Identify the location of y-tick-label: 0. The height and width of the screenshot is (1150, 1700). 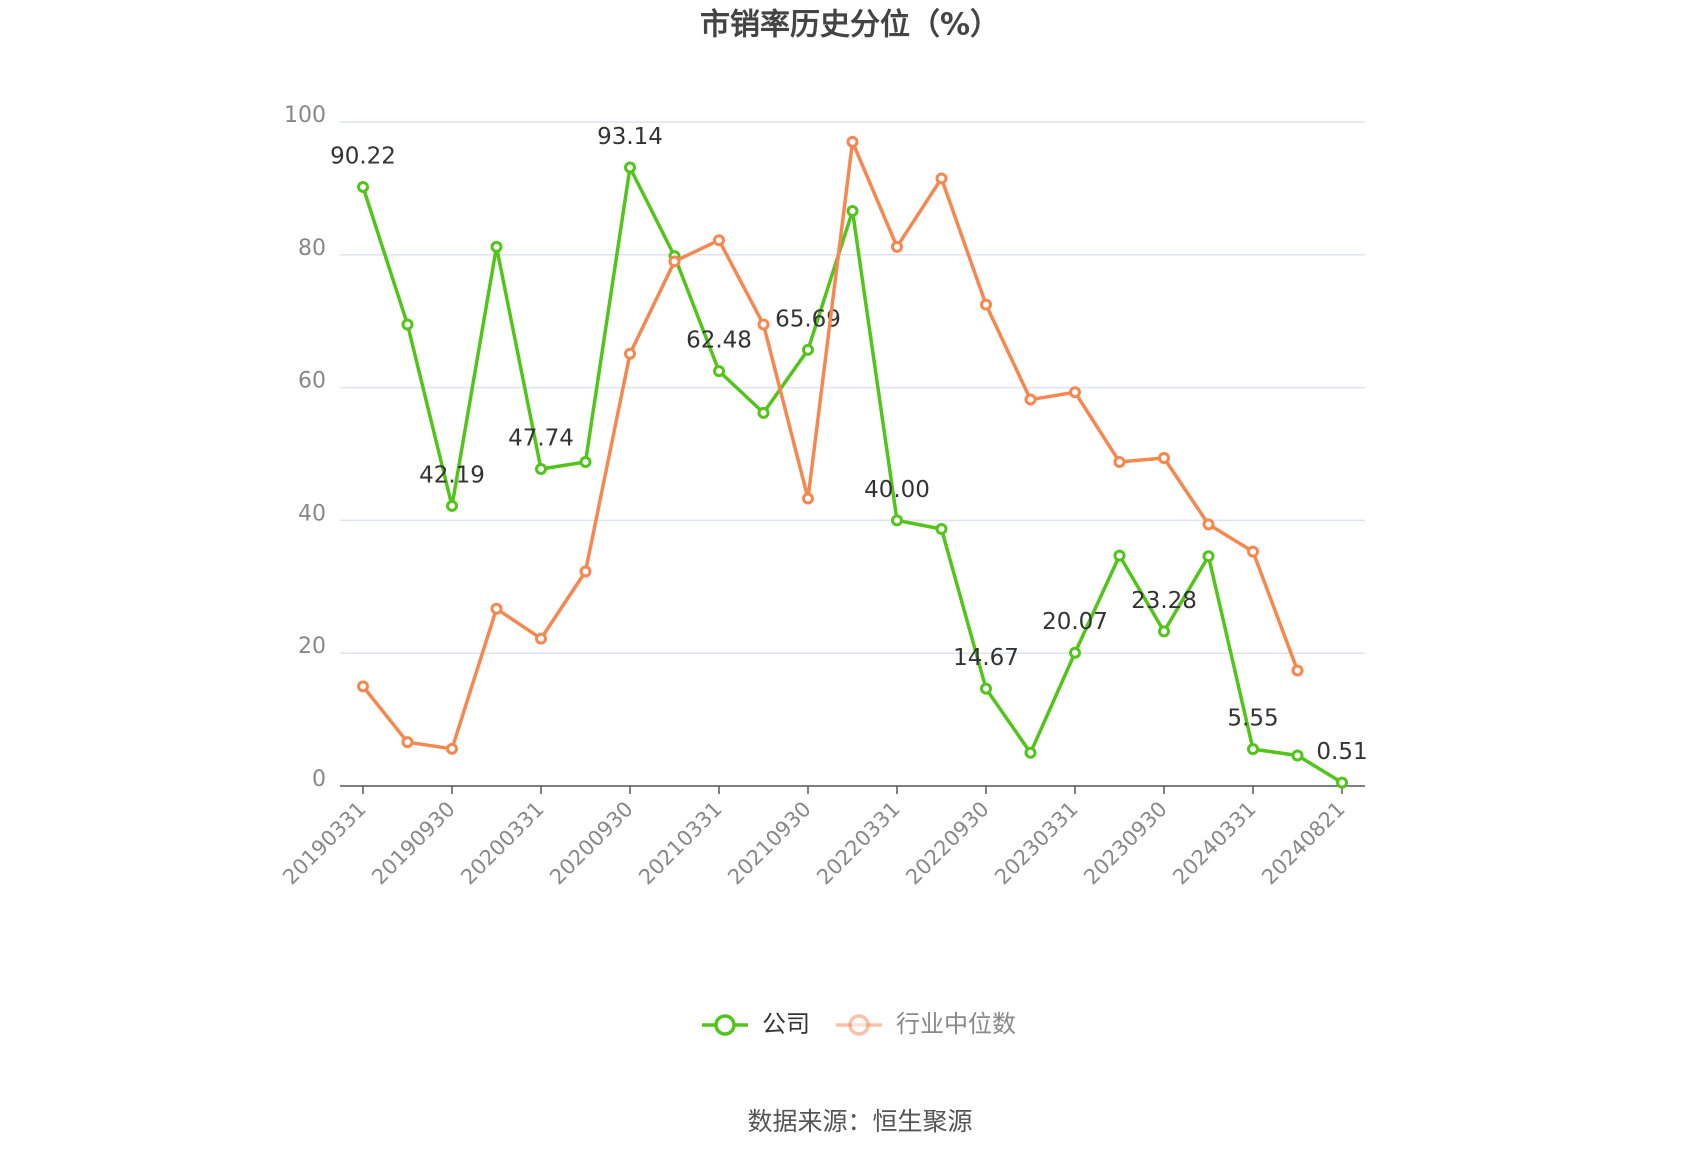
(319, 779).